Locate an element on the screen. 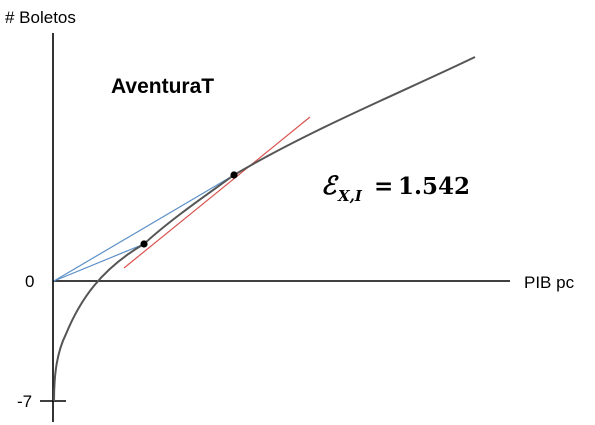 This screenshot has width=595, height=425. x-axis-label: PIB pc is located at coordinates (549, 282).